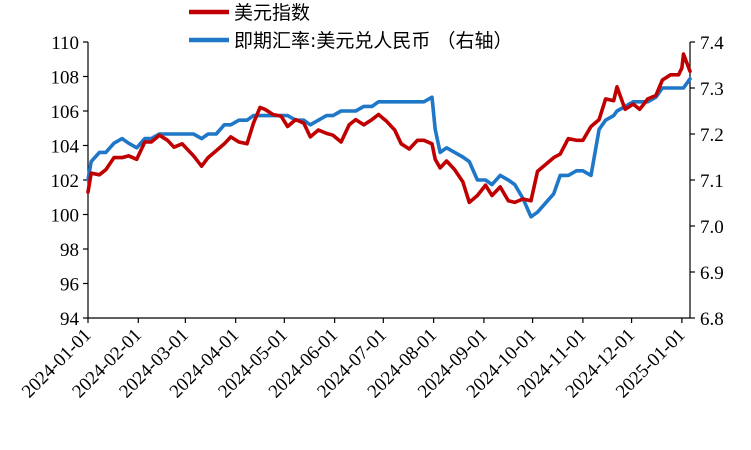  Describe the element at coordinates (373, 41) in the screenshot. I see `legend-label: 即期汇率:美元兑人民币 （右轴）` at that location.